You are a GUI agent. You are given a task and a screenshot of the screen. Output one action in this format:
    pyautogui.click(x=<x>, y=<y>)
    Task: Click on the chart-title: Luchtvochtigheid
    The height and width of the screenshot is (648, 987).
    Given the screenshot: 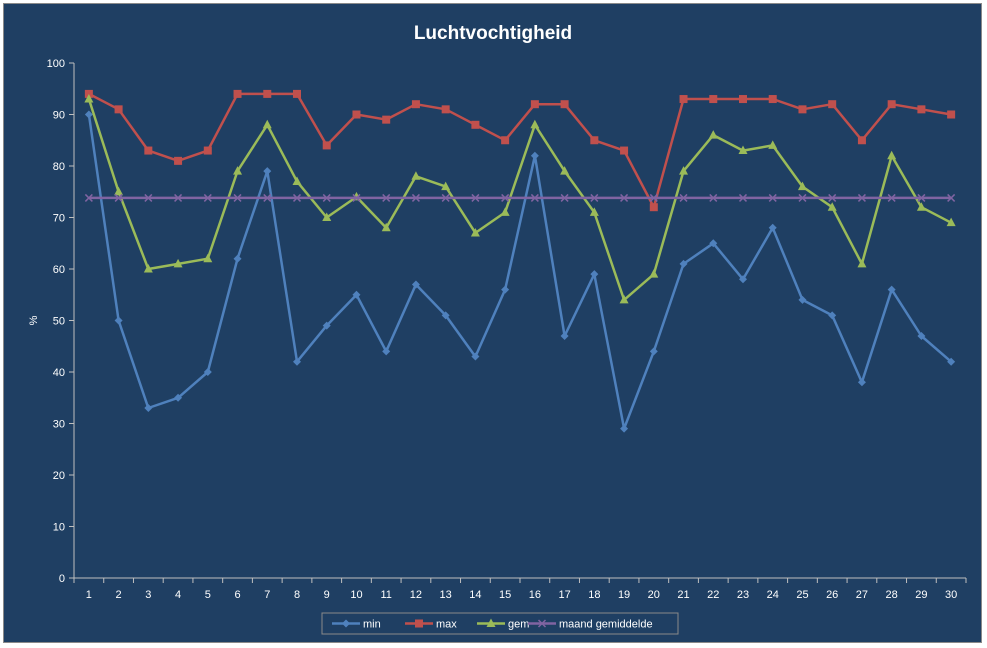 What is the action you would take?
    pyautogui.click(x=493, y=33)
    